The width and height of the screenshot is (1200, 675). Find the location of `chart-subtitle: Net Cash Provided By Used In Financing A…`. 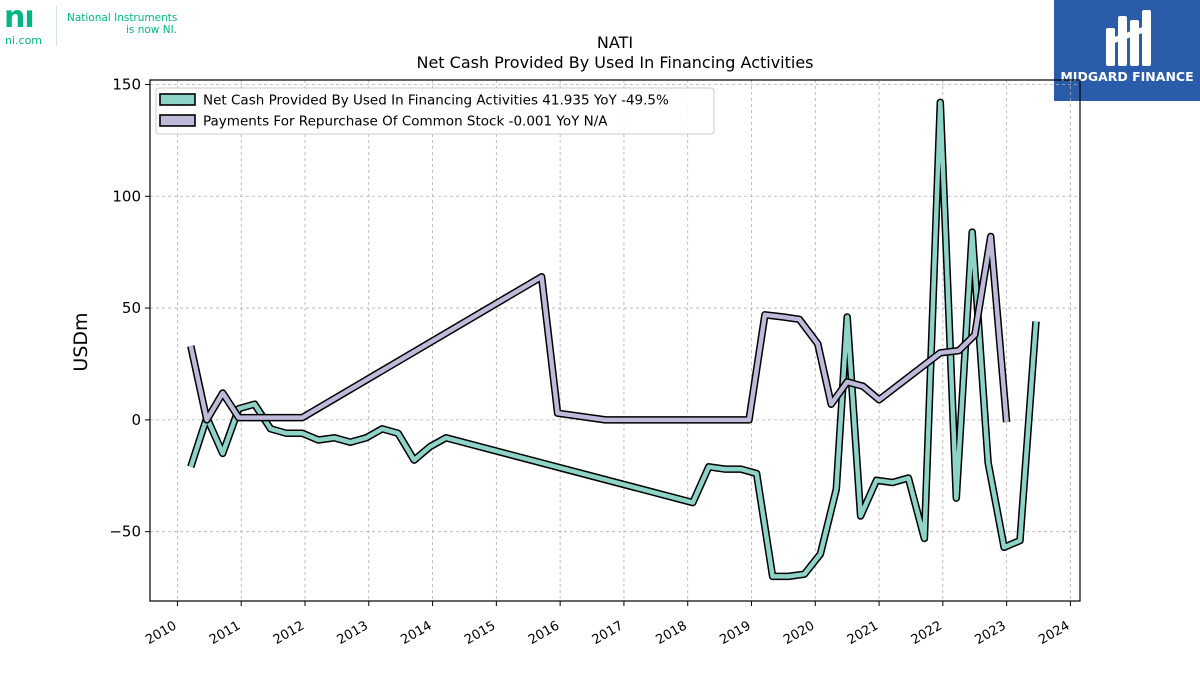

chart-subtitle: Net Cash Provided By Used In Financing A… is located at coordinates (614, 62).